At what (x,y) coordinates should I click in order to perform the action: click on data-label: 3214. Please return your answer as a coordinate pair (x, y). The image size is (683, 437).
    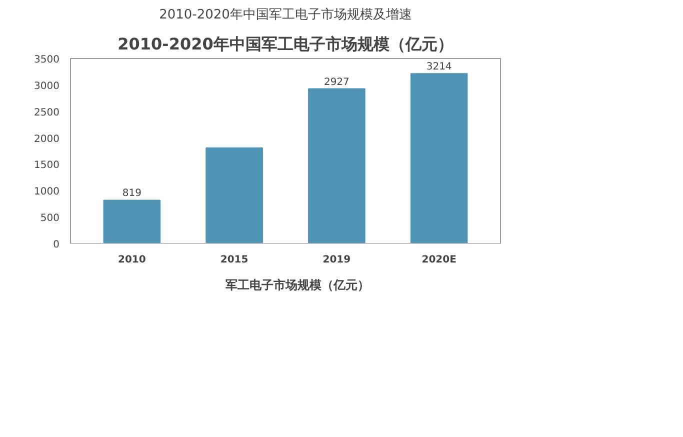
    Looking at the image, I should click on (439, 67).